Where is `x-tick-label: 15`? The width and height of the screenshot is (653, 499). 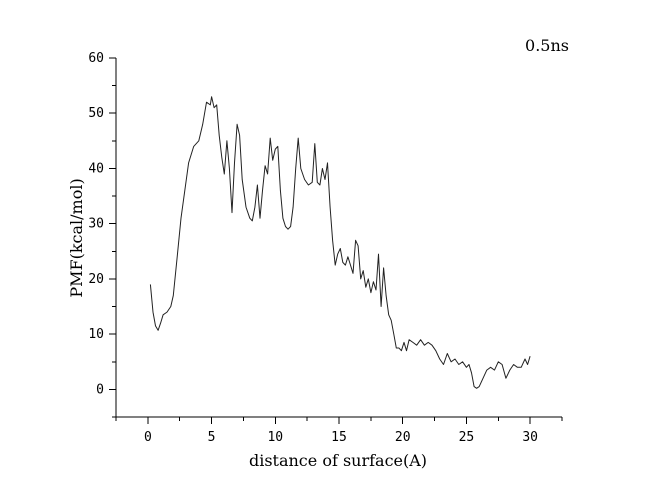
x-tick-label: 15 is located at coordinates (339, 437).